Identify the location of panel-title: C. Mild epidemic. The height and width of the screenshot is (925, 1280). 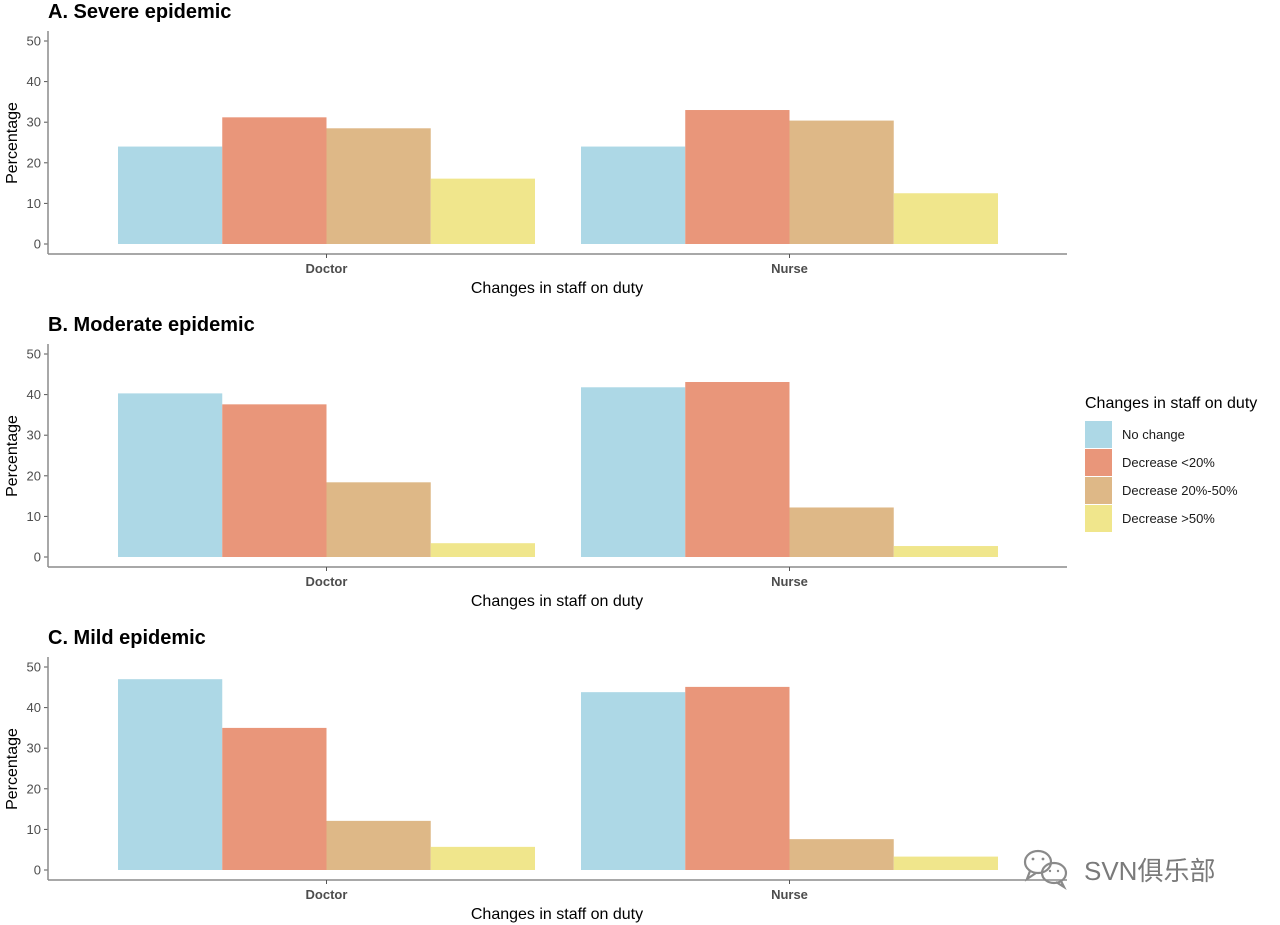
(127, 638).